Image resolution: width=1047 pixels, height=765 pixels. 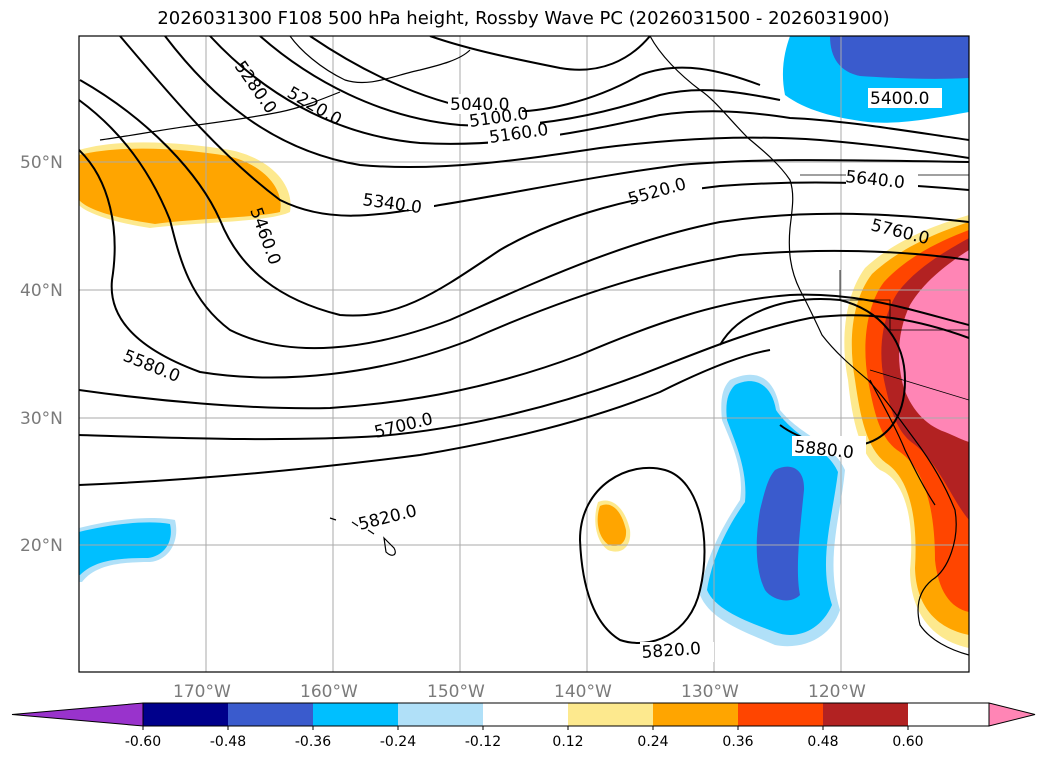 I want to click on colorbar-tick-label: 0.12, so click(x=567, y=742).